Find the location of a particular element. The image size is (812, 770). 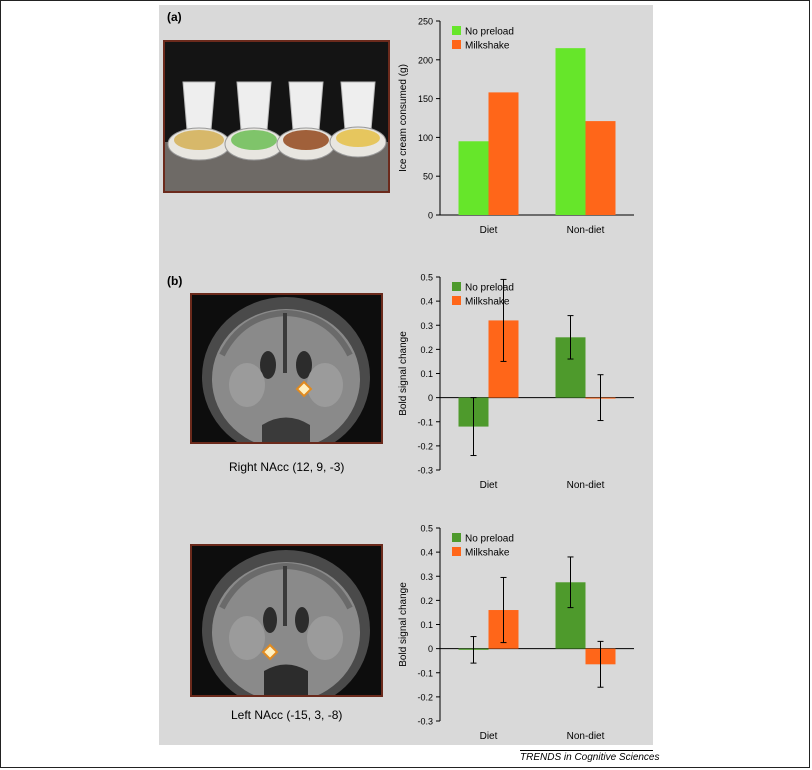

y-tick-label: 100 is located at coordinates (425, 138).